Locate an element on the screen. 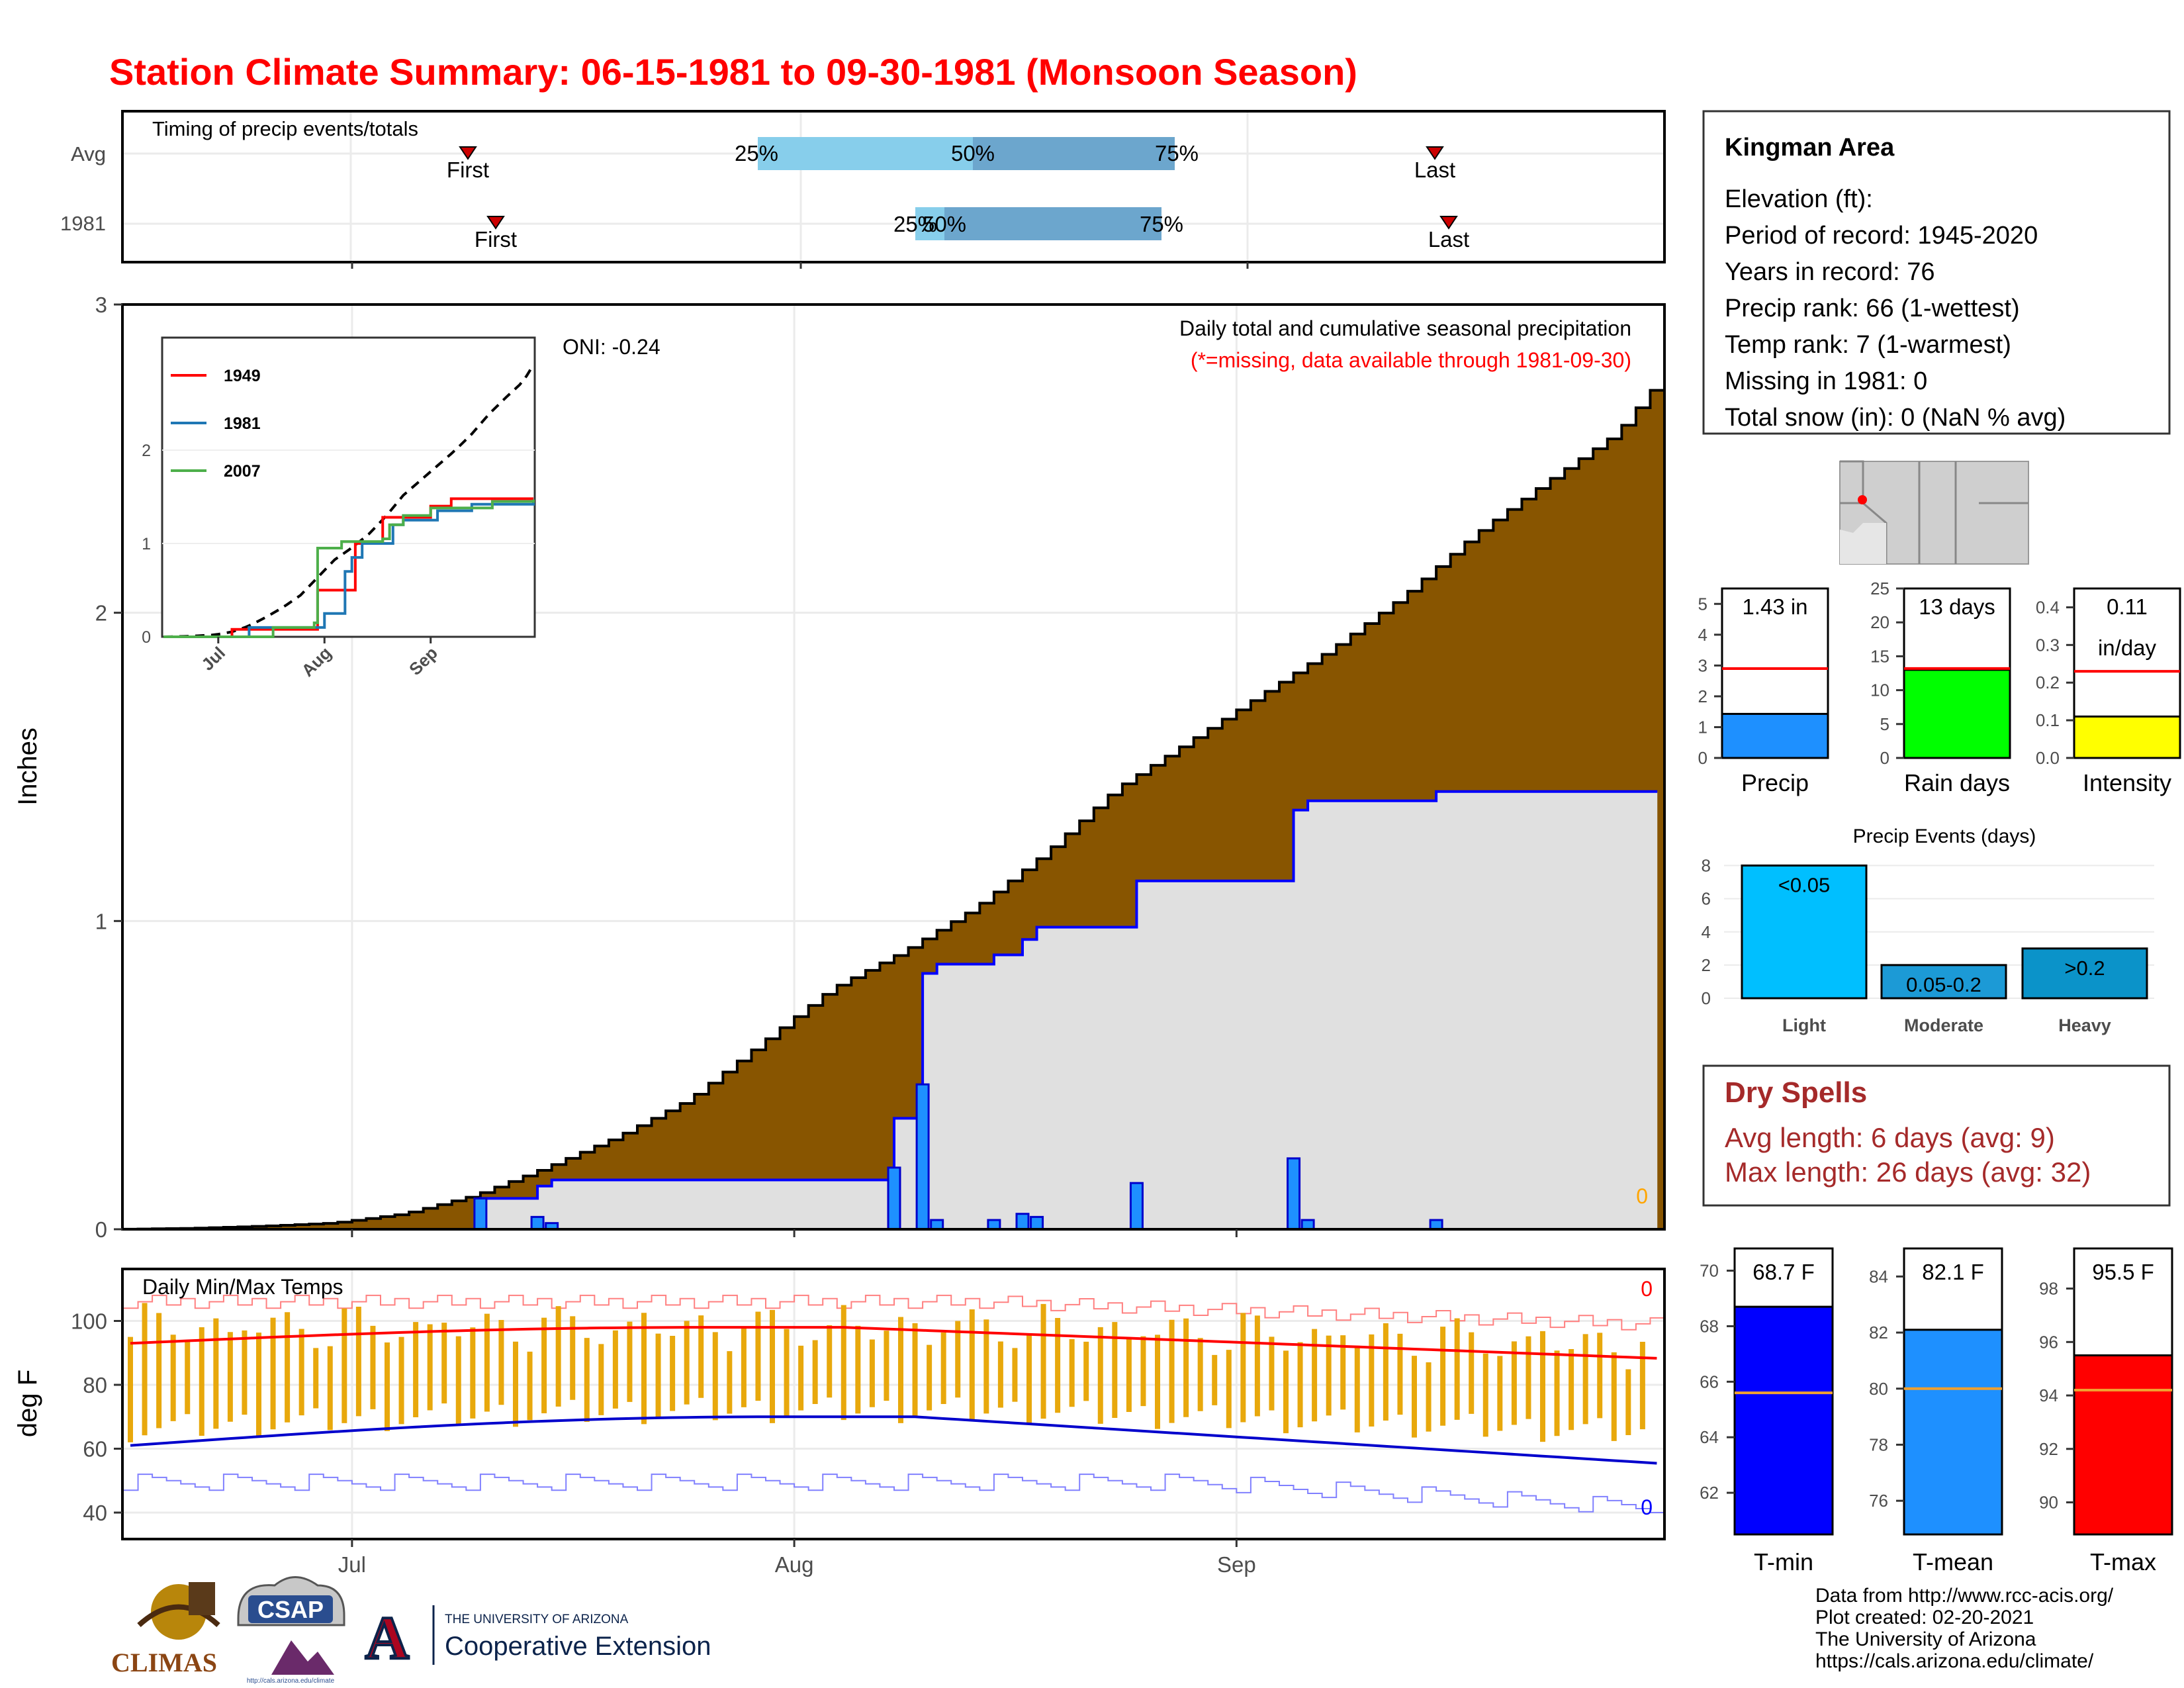 The height and width of the screenshot is (1688, 2184). csap-logo-text: CSAP is located at coordinates (290, 1609).